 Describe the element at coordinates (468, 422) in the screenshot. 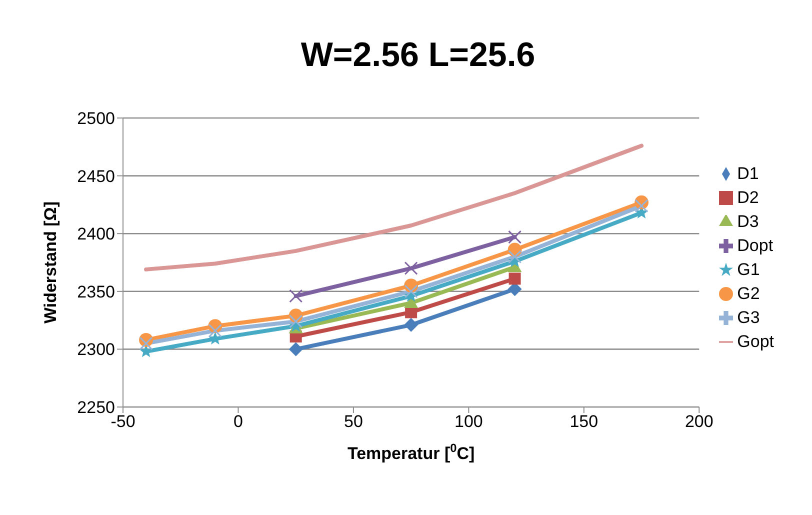

I see `x-tick-label: 100` at that location.